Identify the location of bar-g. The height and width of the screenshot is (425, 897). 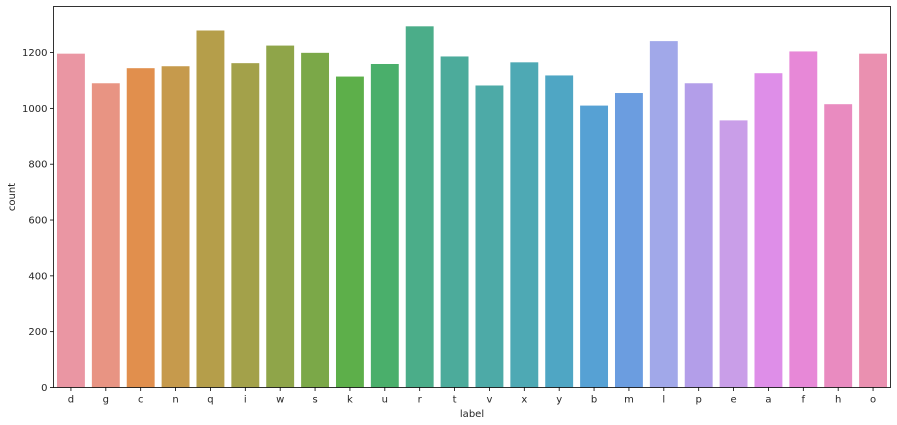
(105, 235).